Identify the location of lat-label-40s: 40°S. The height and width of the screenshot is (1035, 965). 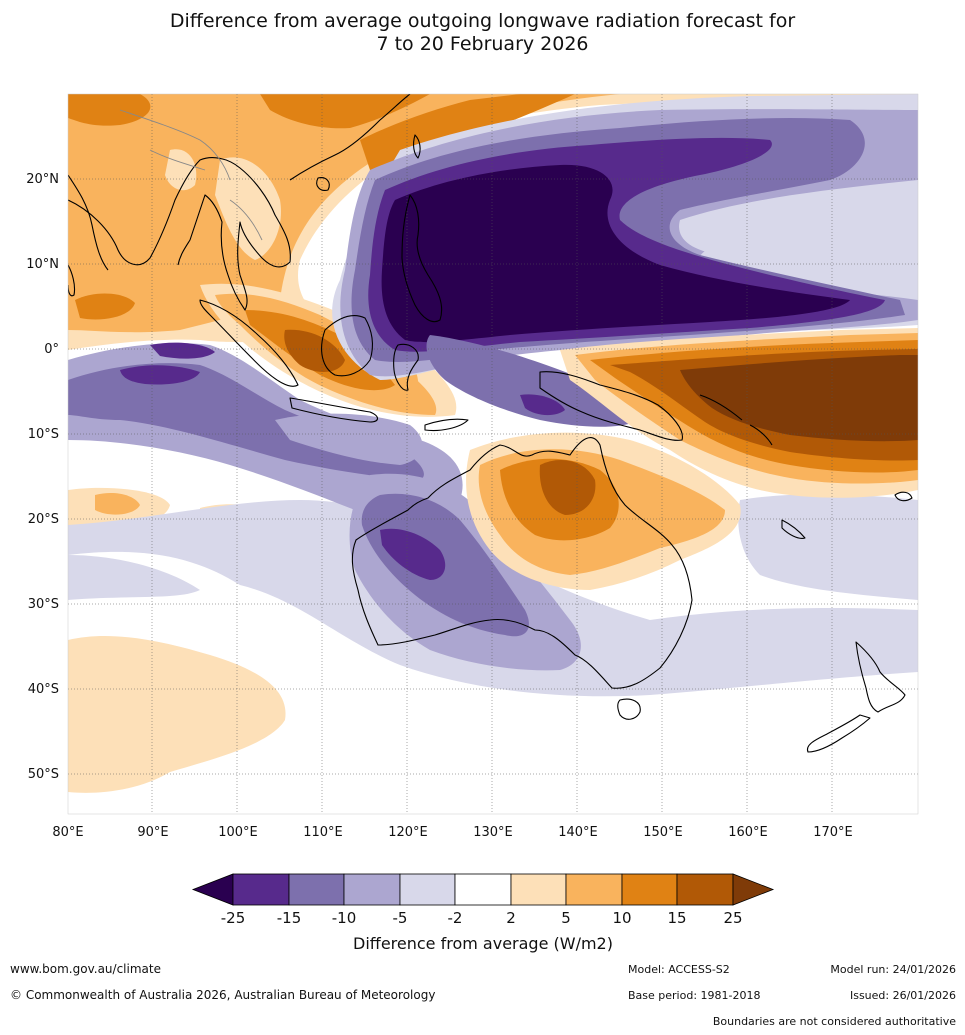
(43, 689).